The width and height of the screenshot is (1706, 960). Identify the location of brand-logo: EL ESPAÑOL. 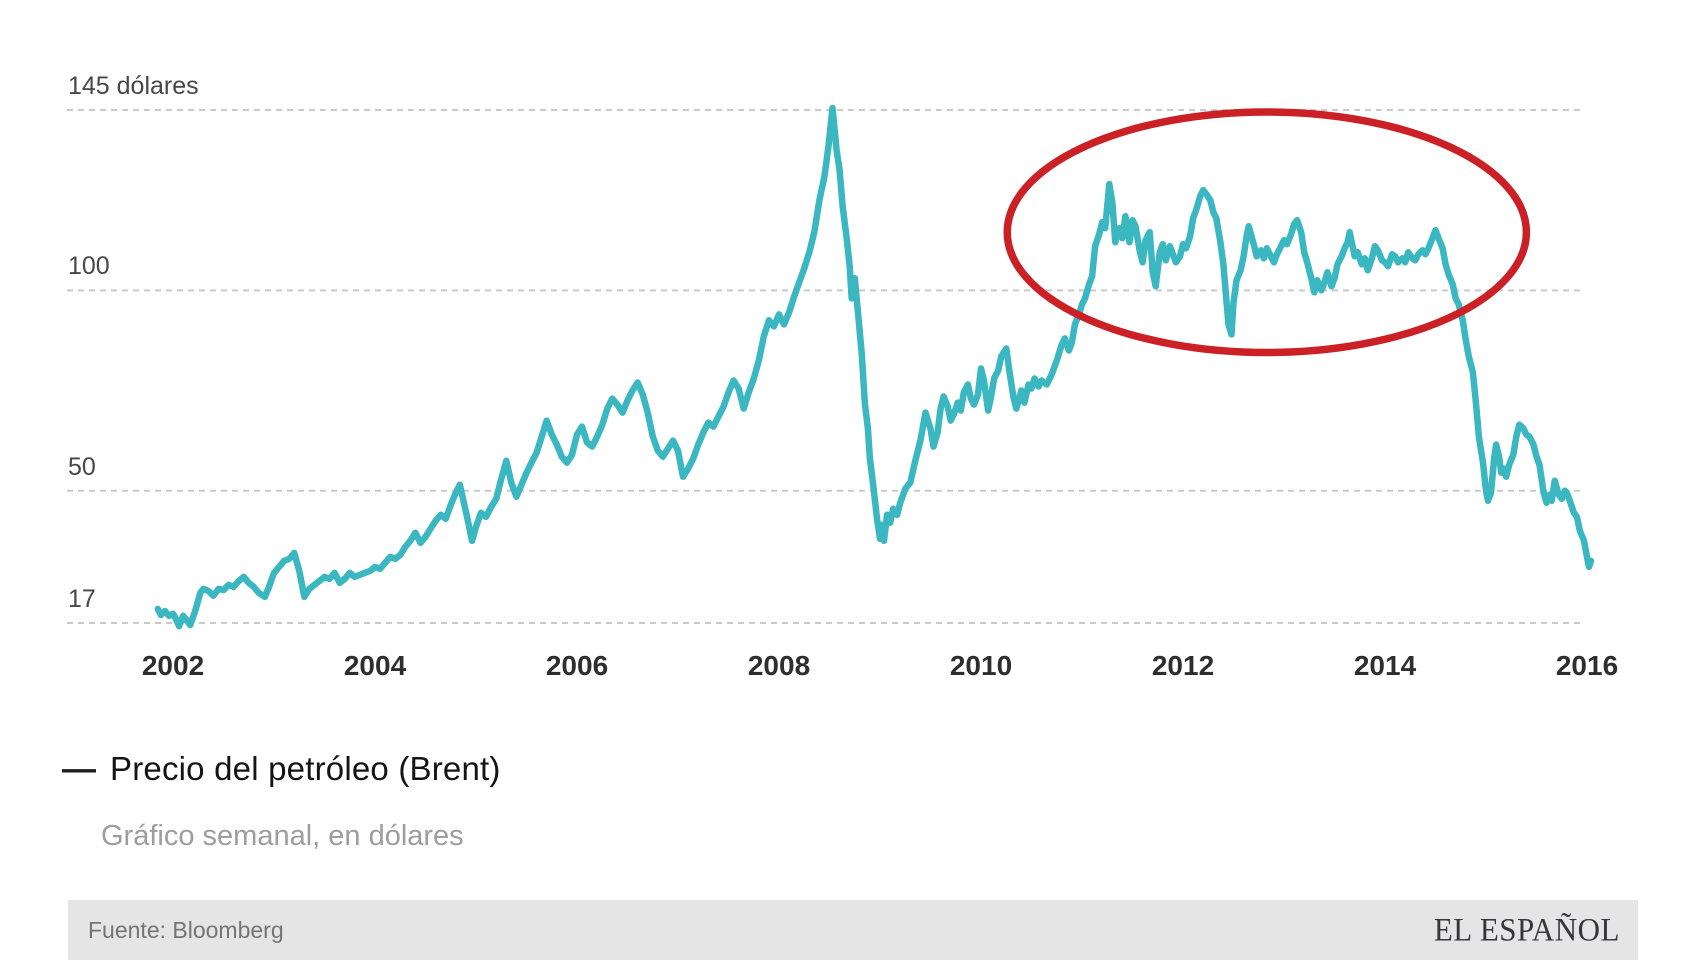
(1526, 929).